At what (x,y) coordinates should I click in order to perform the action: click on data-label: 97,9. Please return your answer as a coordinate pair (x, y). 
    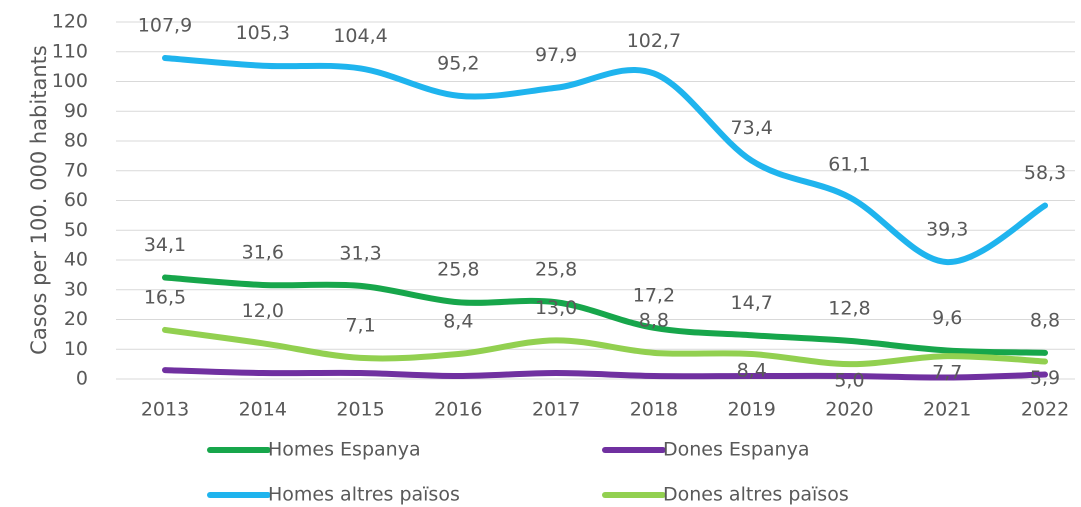
    Looking at the image, I should click on (556, 55).